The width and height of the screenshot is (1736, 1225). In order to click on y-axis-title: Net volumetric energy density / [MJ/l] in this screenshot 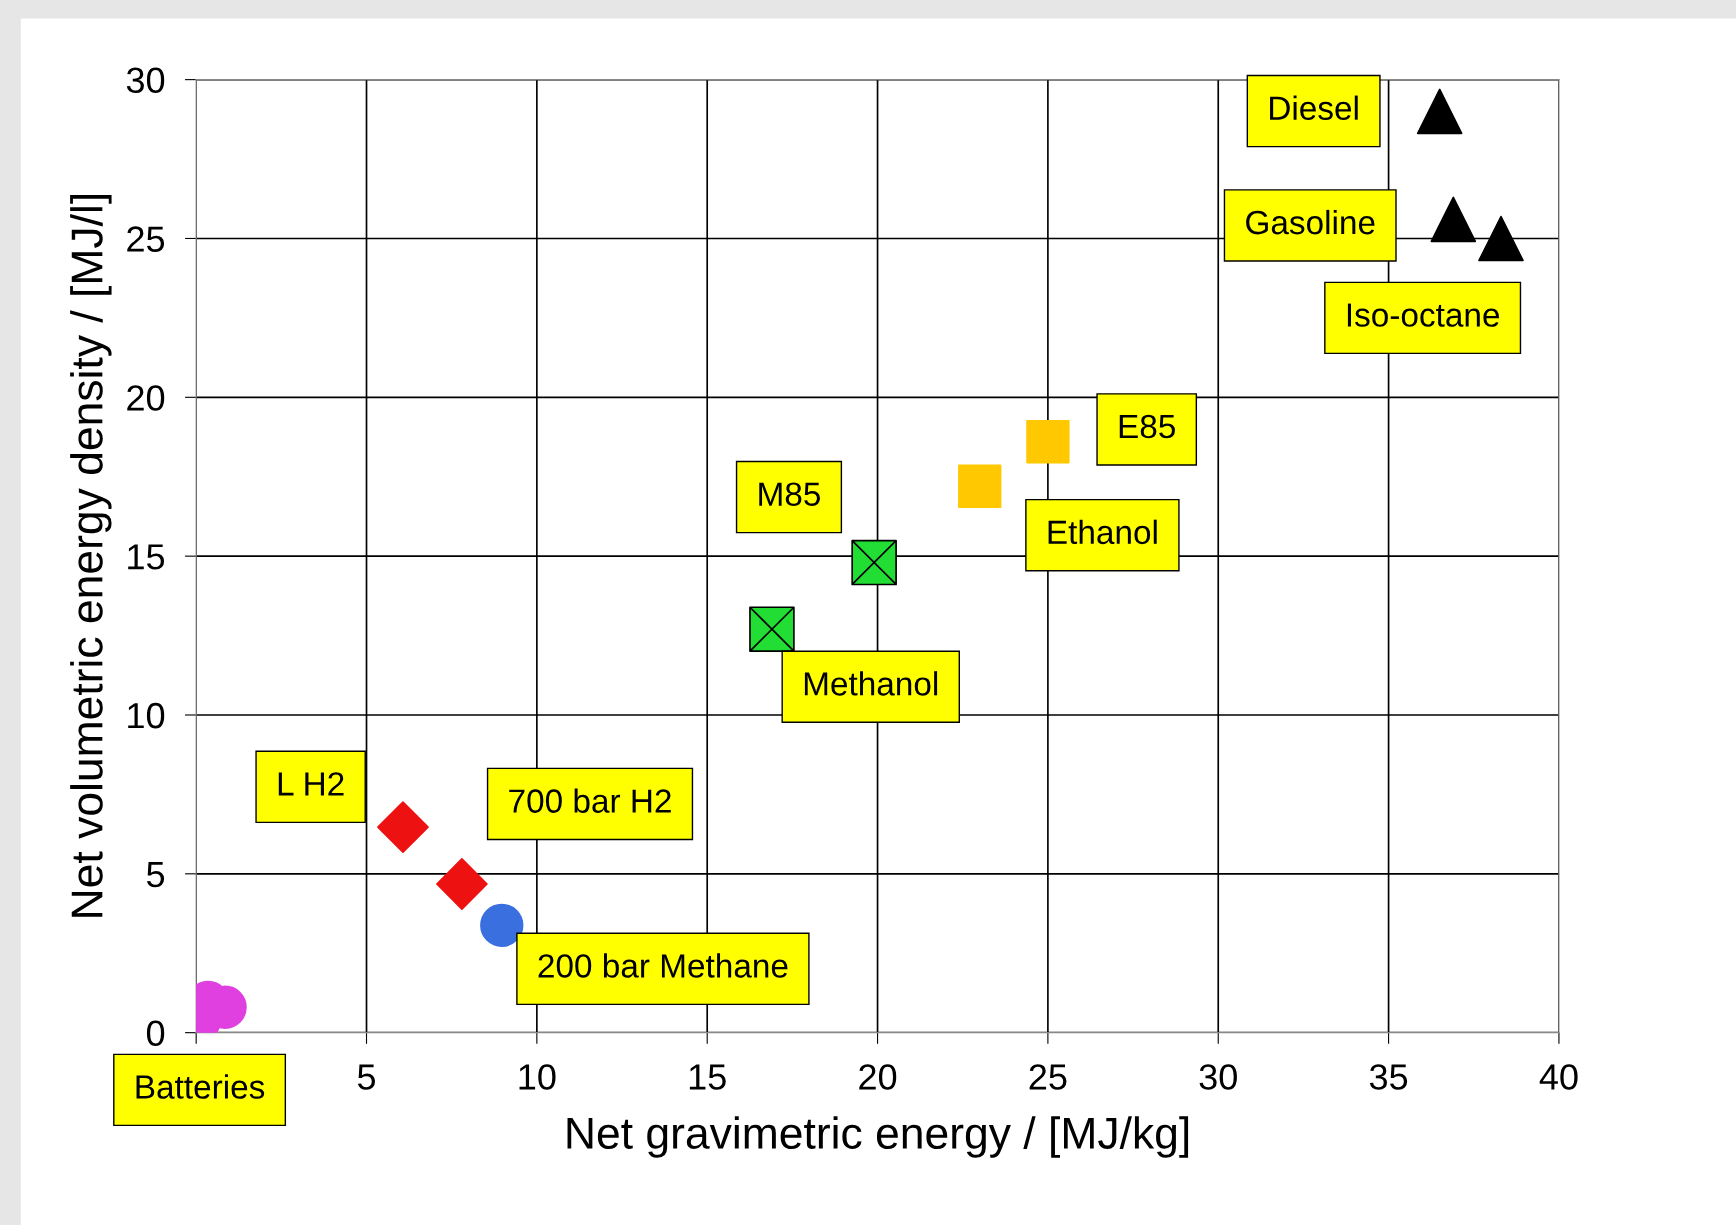, I will do `click(91, 555)`.